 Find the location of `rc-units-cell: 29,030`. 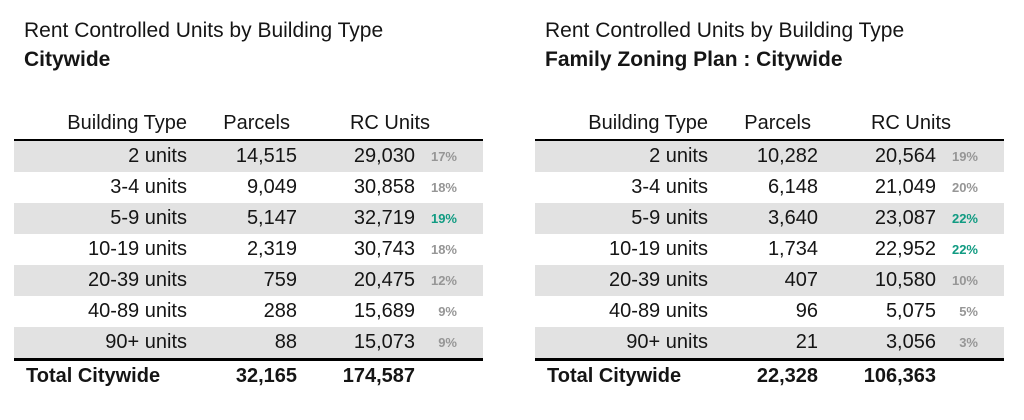

rc-units-cell: 29,030 is located at coordinates (384, 156).